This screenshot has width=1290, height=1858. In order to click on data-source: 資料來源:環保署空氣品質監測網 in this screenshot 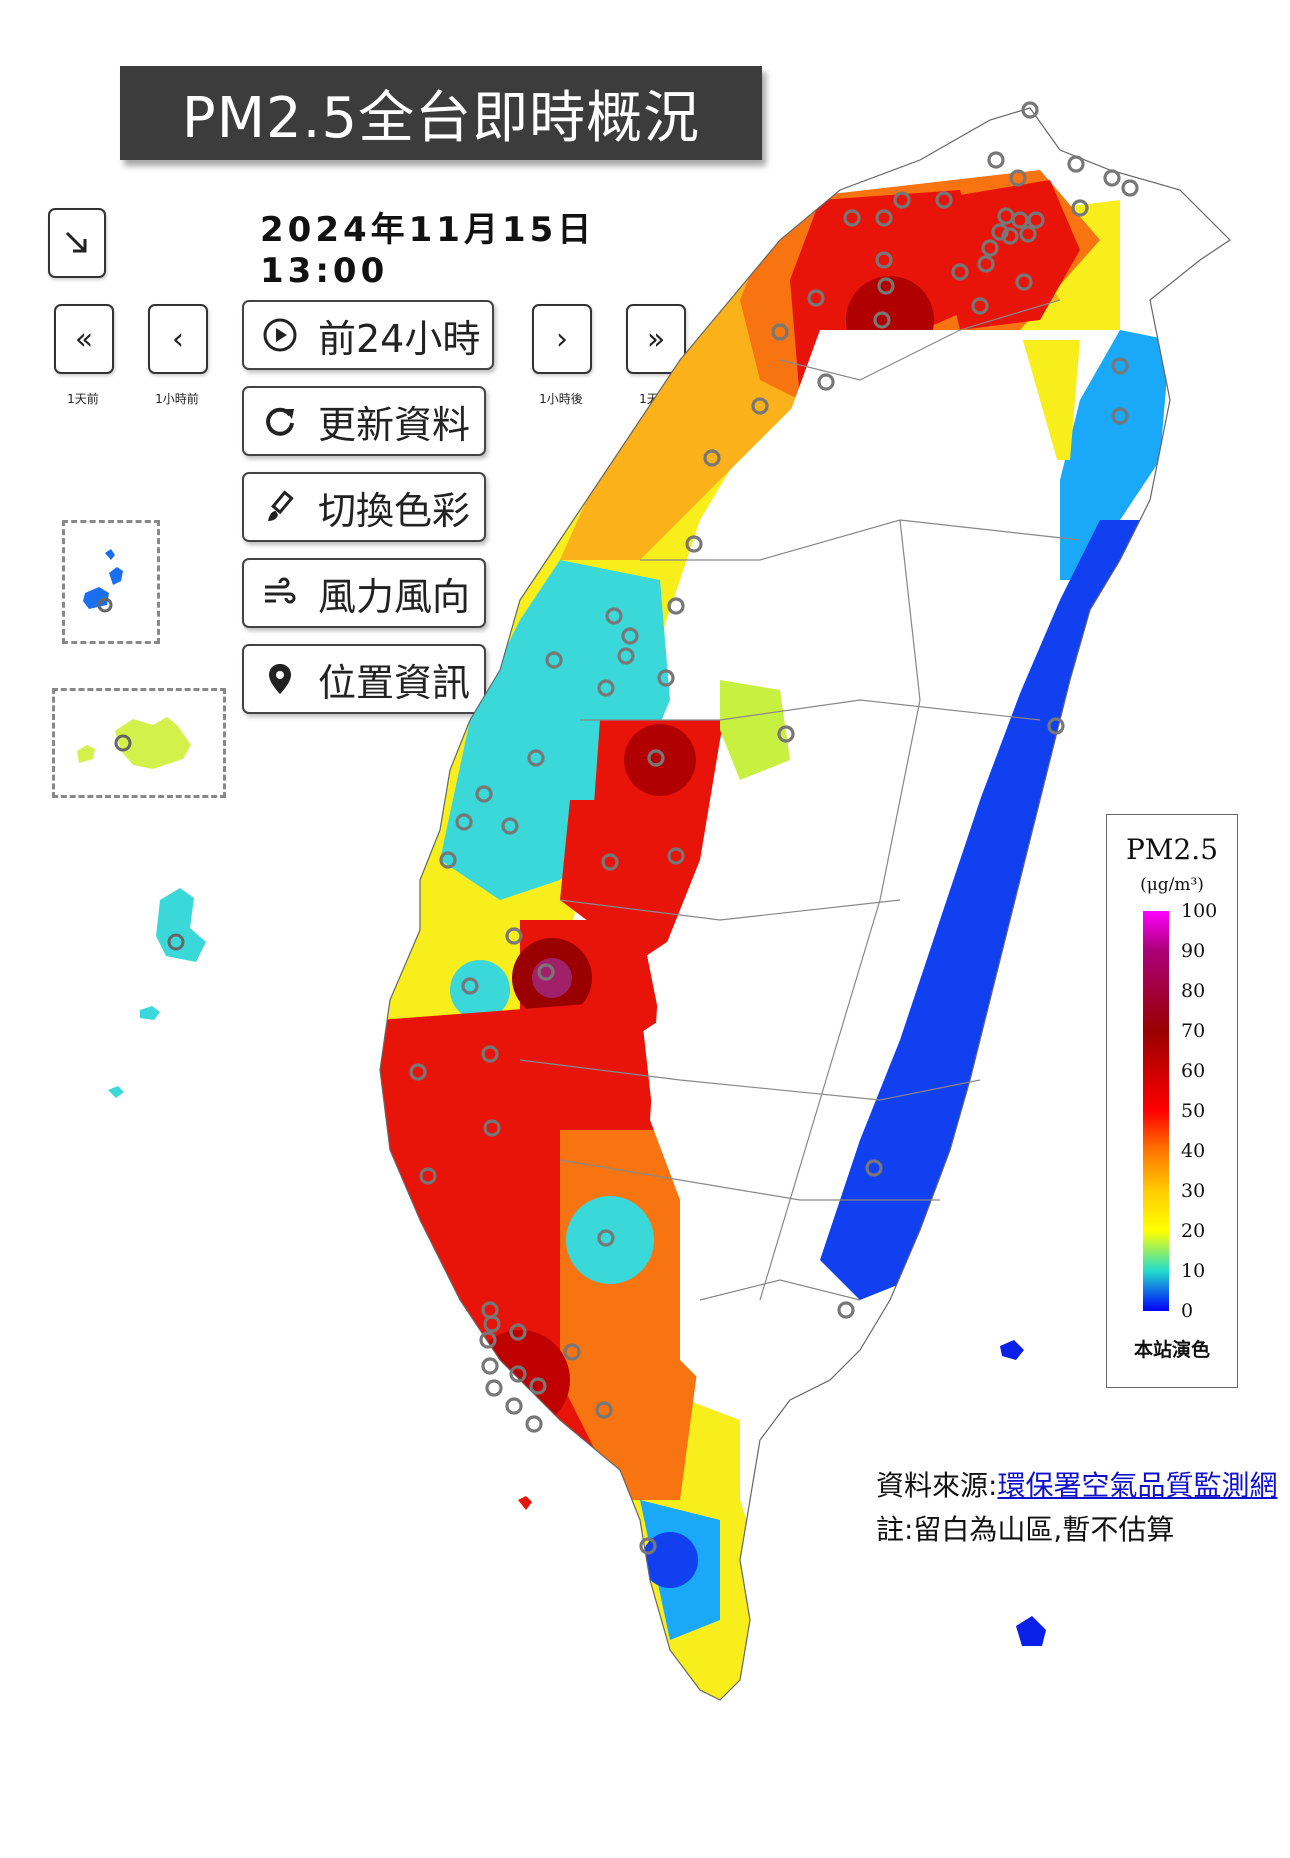, I will do `click(1076, 1484)`.